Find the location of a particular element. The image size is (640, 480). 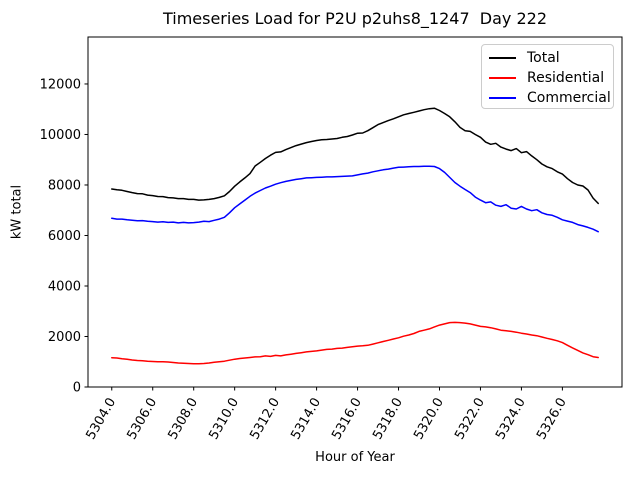

commercial-line-sample is located at coordinates (502, 97).